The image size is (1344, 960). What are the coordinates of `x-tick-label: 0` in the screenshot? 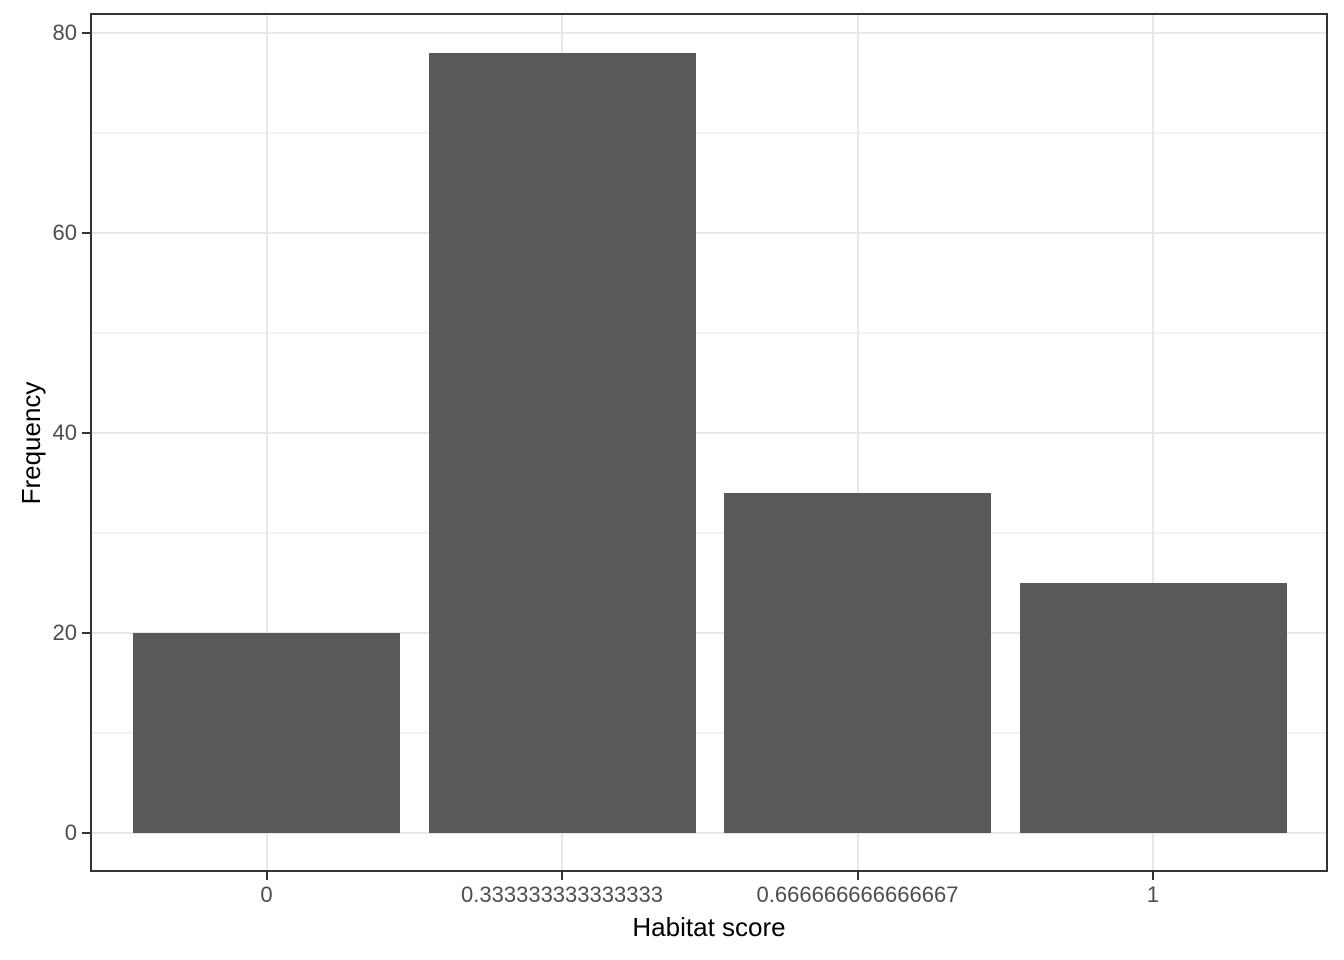 It's located at (266, 894).